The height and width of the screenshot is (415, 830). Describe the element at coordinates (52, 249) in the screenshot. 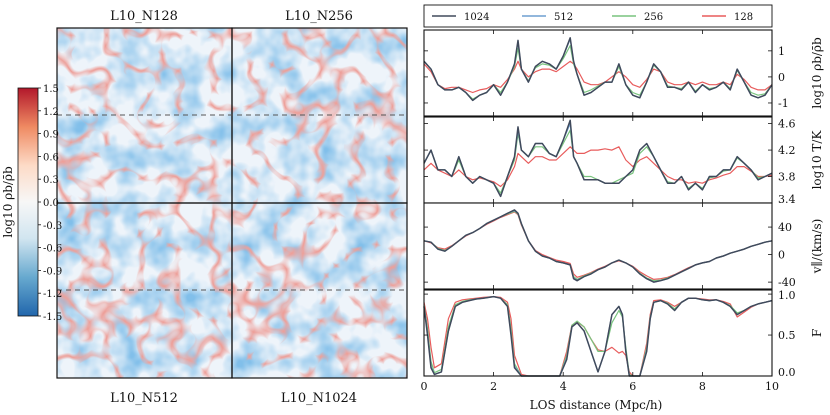

I see `colorbar-tick-label: -0.6` at that location.